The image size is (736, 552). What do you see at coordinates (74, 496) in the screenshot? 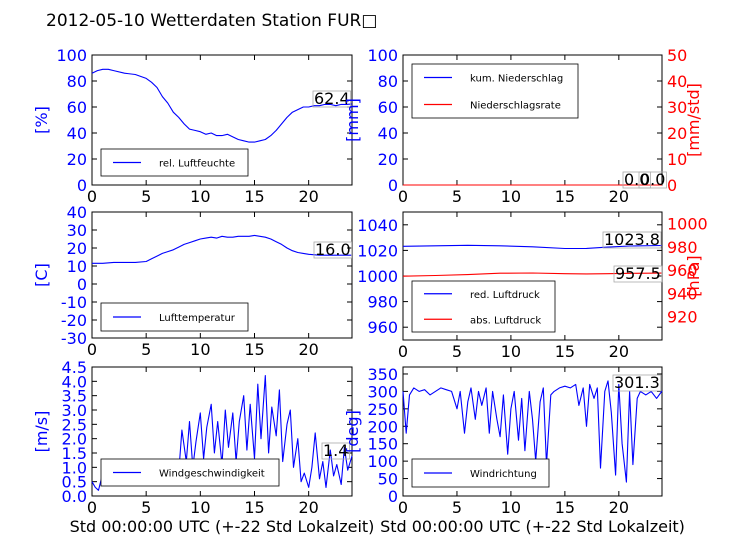
I see `y-tick-label: 0.0` at bounding box center [74, 496].